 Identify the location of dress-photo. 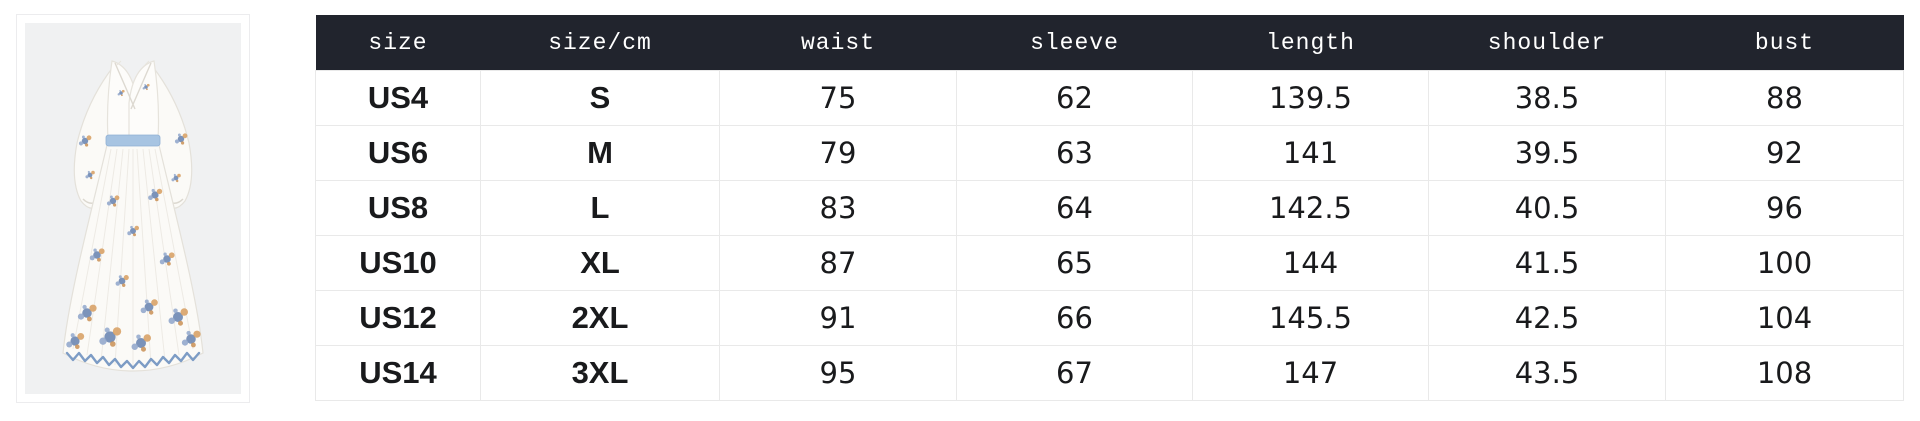
(133, 208).